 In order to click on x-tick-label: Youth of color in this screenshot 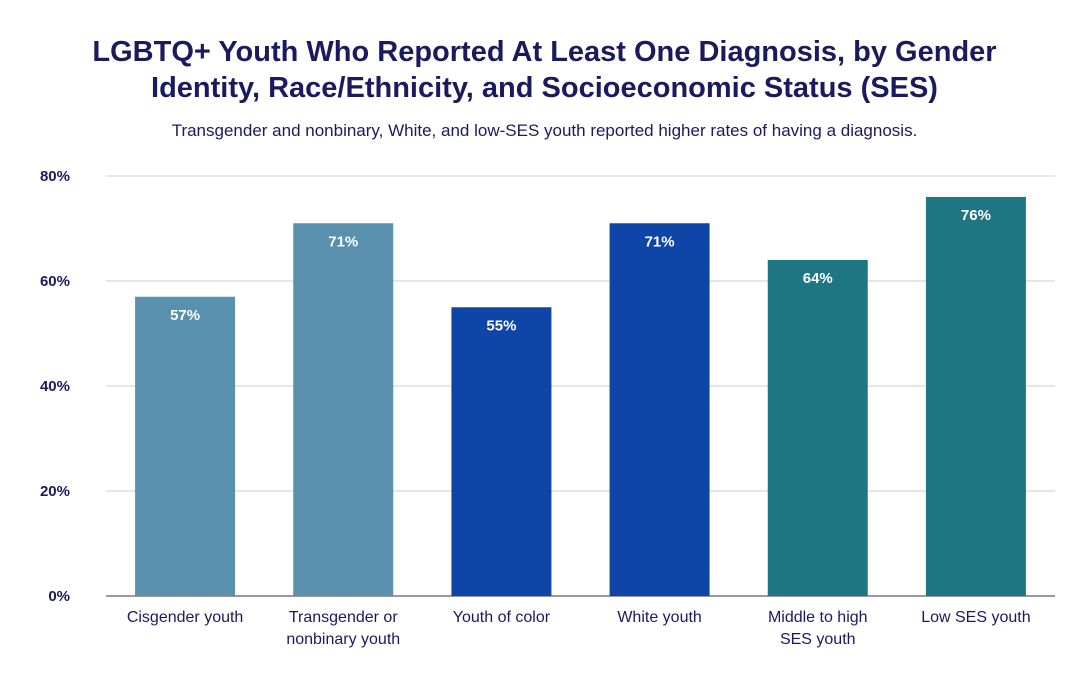, I will do `click(502, 617)`.